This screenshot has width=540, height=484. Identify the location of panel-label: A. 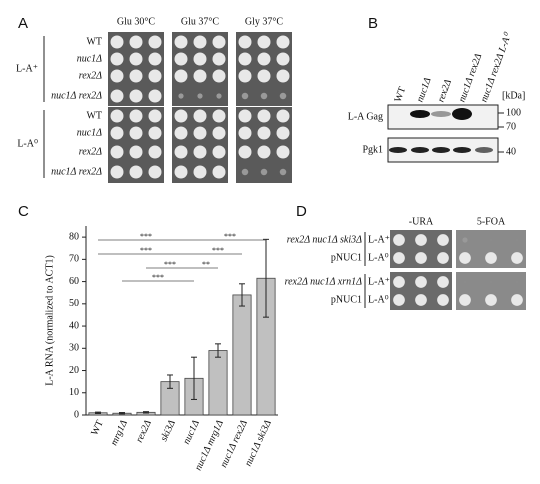
(23, 23).